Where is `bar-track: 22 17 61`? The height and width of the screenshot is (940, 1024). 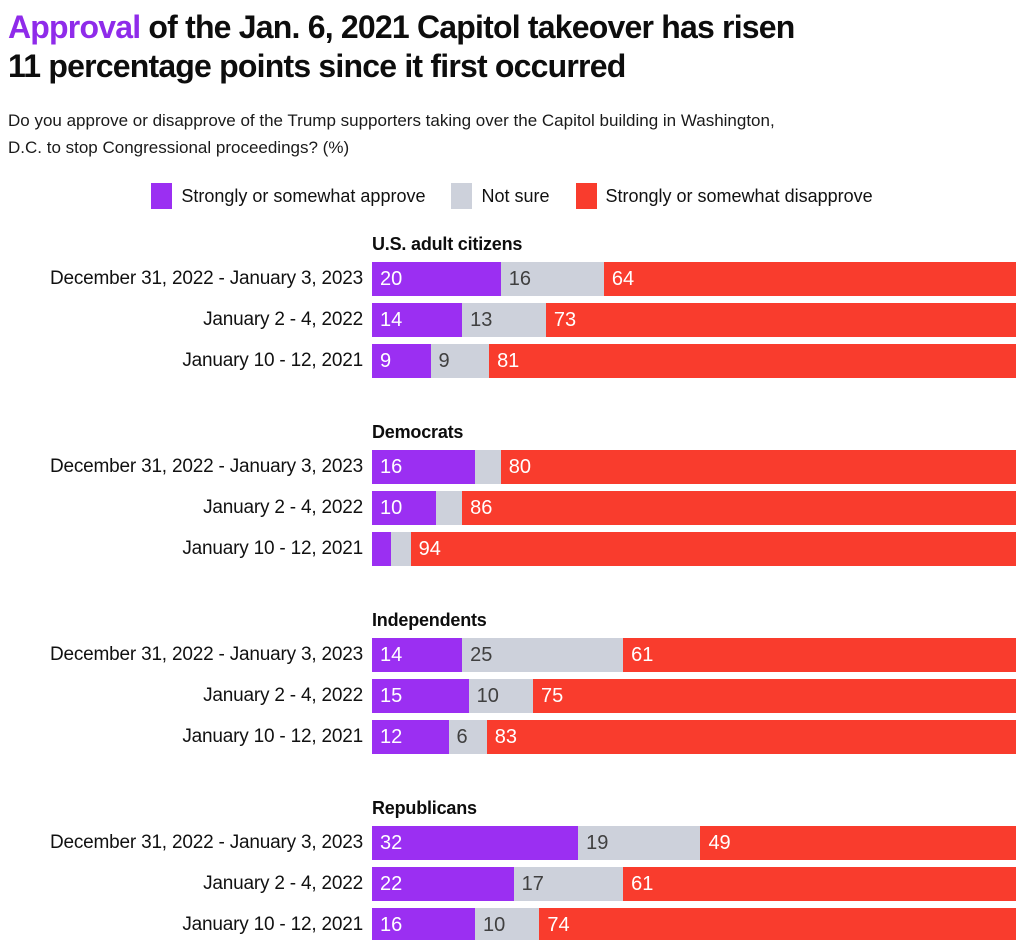
bar-track: 22 17 61 is located at coordinates (694, 884).